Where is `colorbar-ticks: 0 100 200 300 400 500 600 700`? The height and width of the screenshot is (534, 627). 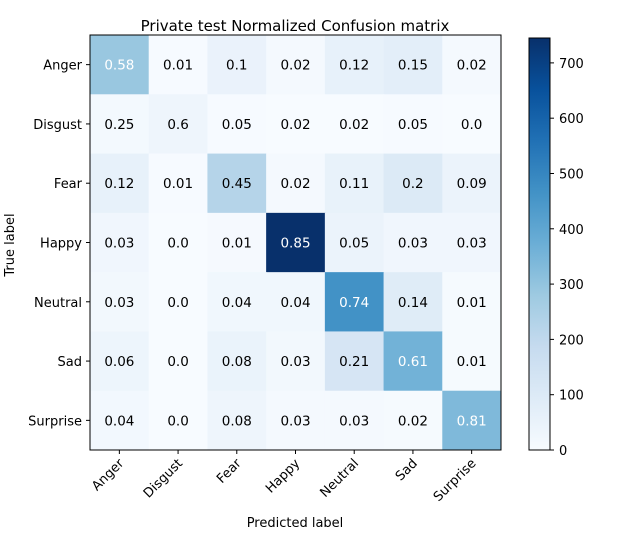
colorbar-ticks: 0 100 200 300 400 500 600 700 is located at coordinates (567, 258).